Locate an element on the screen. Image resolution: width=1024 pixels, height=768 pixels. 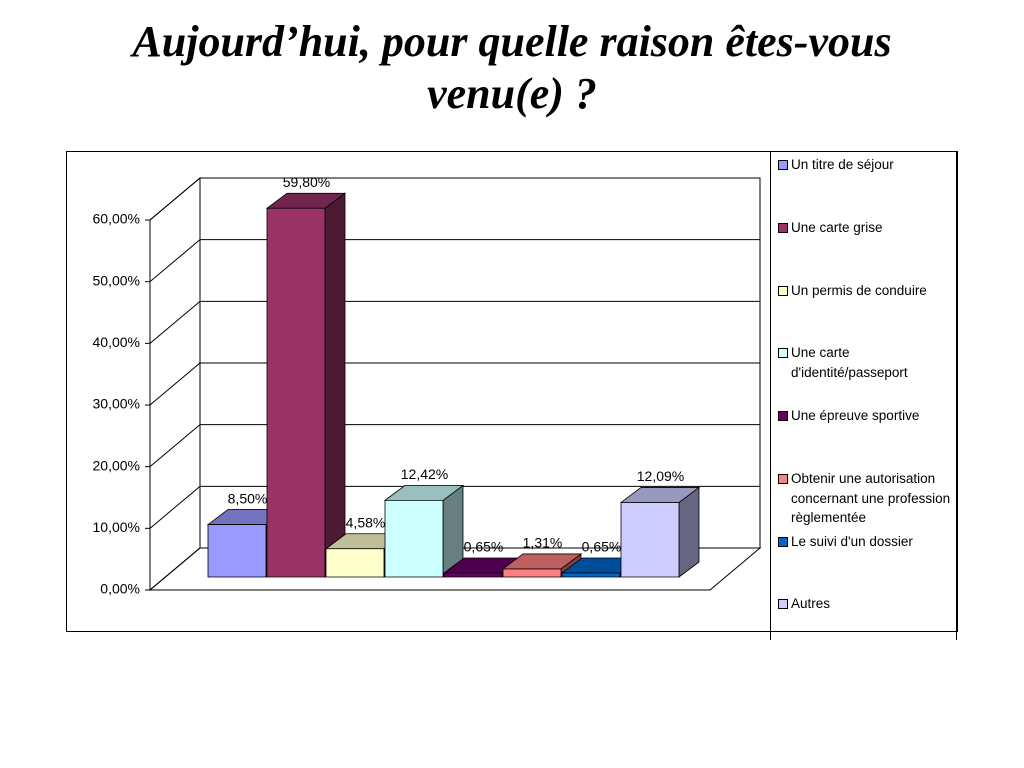
value-label: 4,58% is located at coordinates (366, 522).